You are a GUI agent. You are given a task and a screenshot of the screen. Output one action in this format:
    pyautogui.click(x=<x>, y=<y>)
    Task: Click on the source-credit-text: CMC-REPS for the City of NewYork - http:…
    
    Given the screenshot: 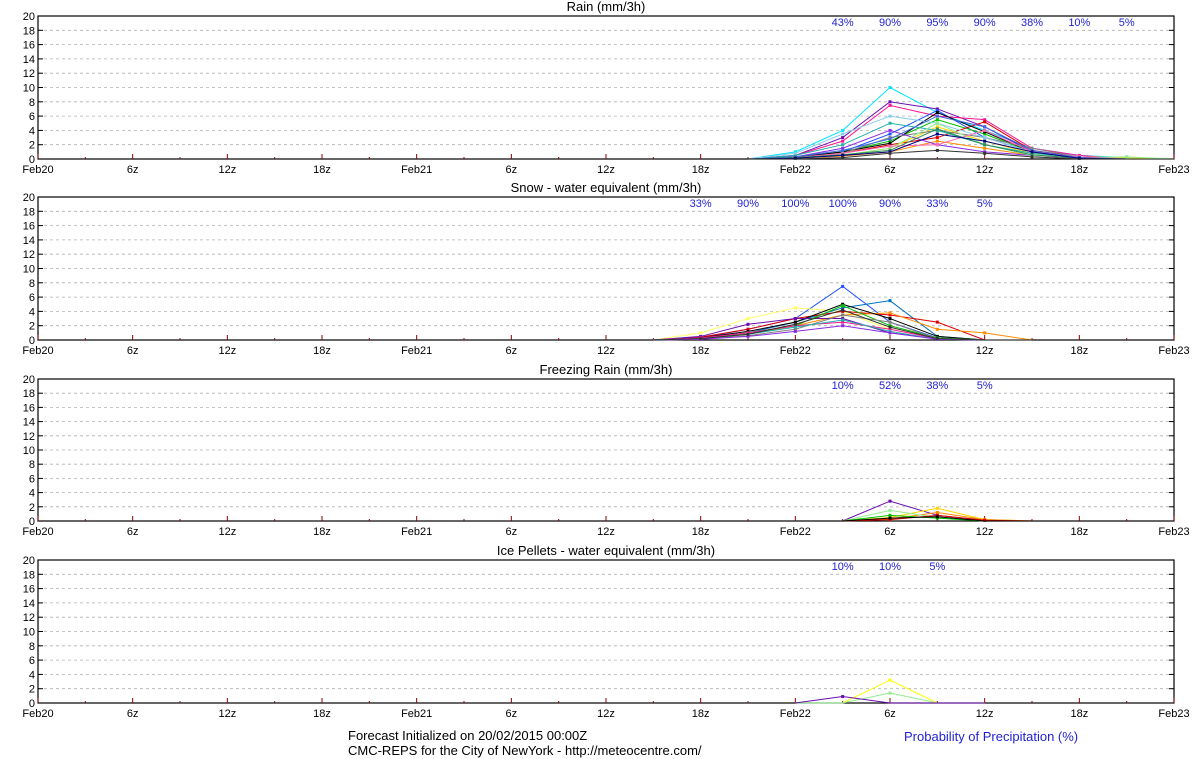 What is the action you would take?
    pyautogui.click(x=525, y=750)
    